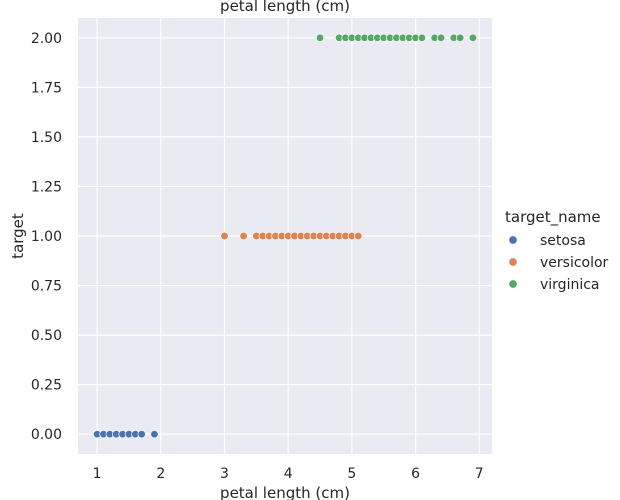 Image resolution: width=620 pixels, height=500 pixels. I want to click on y-axis-label: target, so click(18, 236).